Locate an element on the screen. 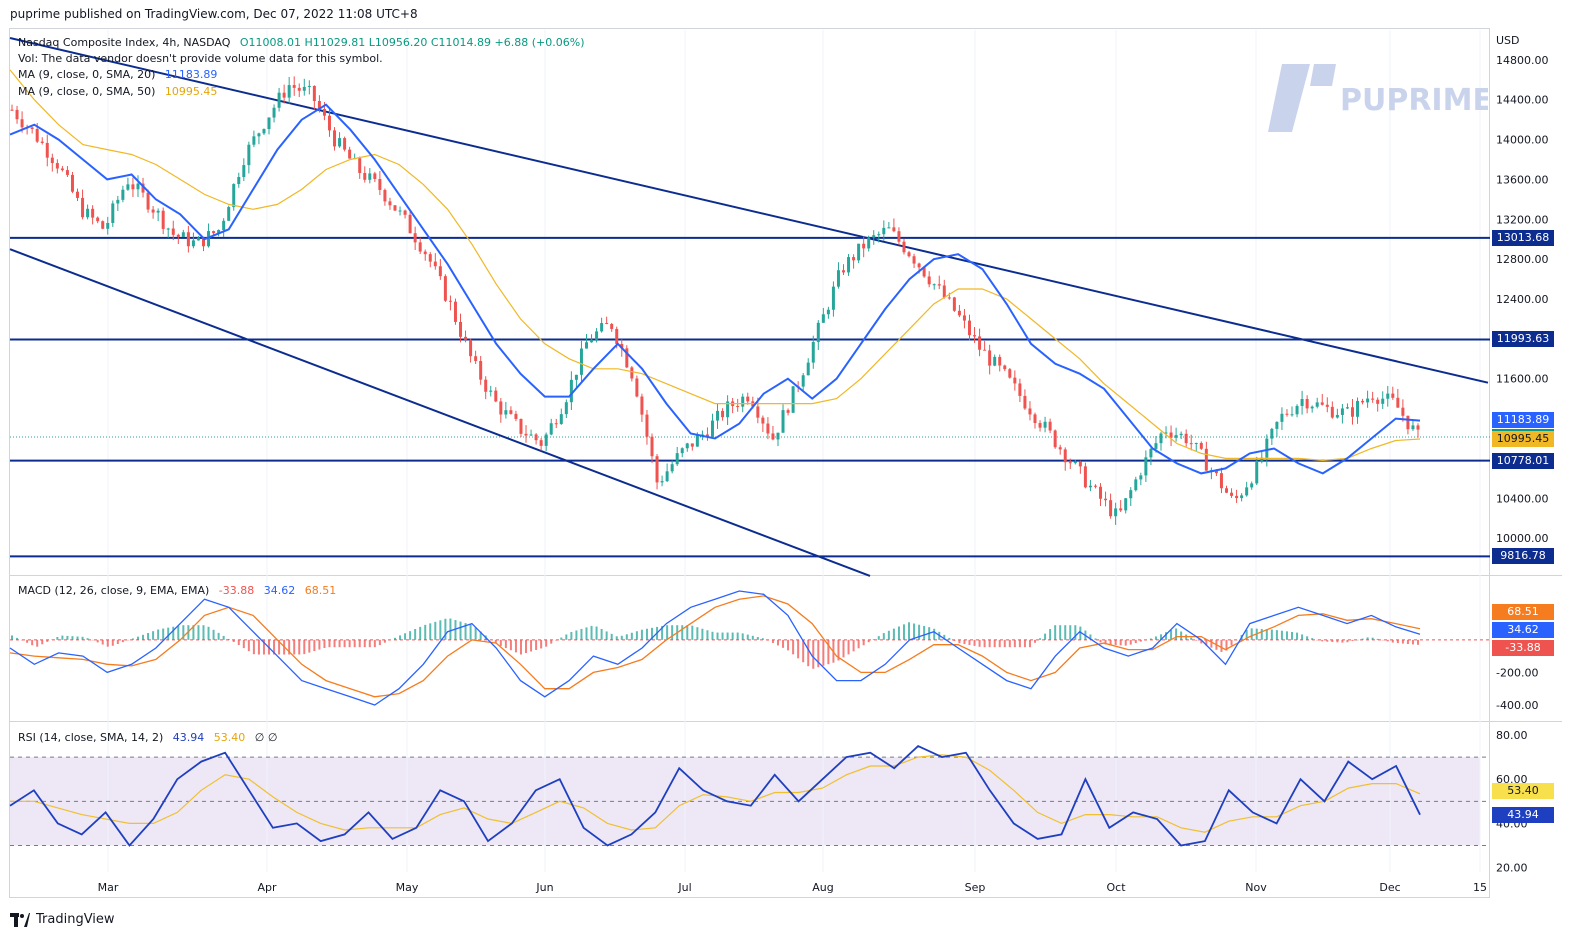 This screenshot has height=939, width=1569. x-tick-label: Dec is located at coordinates (1389, 887).